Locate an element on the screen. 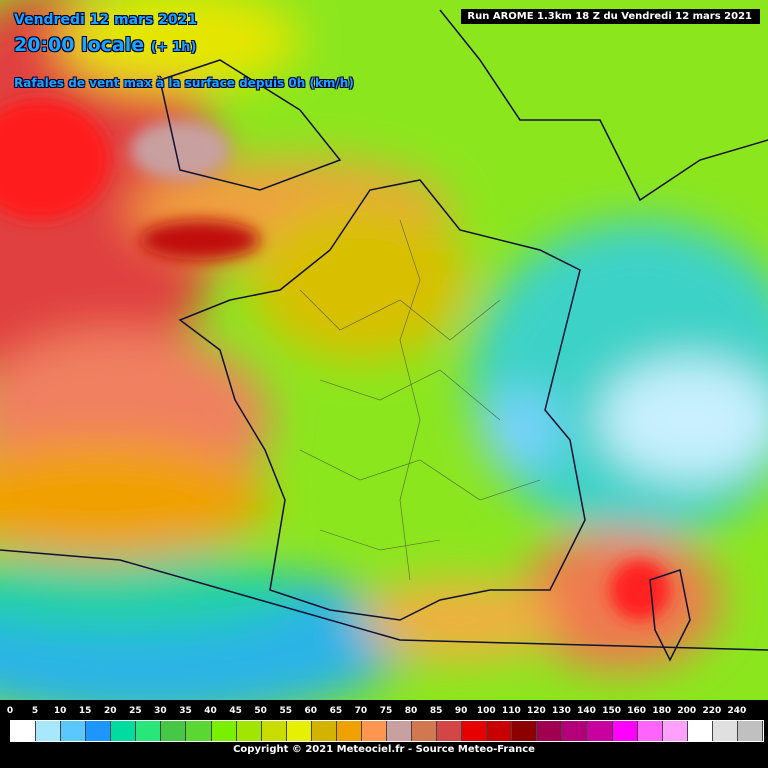 This screenshot has height=768, width=768. legend-label: 50 is located at coordinates (260, 711).